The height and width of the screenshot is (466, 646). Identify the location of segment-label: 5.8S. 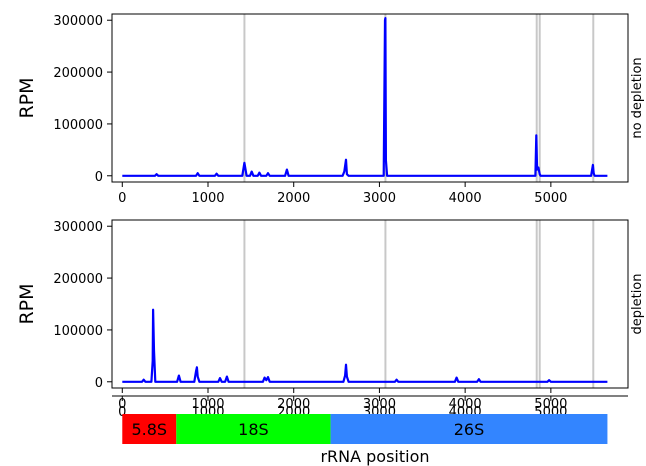
(149, 429).